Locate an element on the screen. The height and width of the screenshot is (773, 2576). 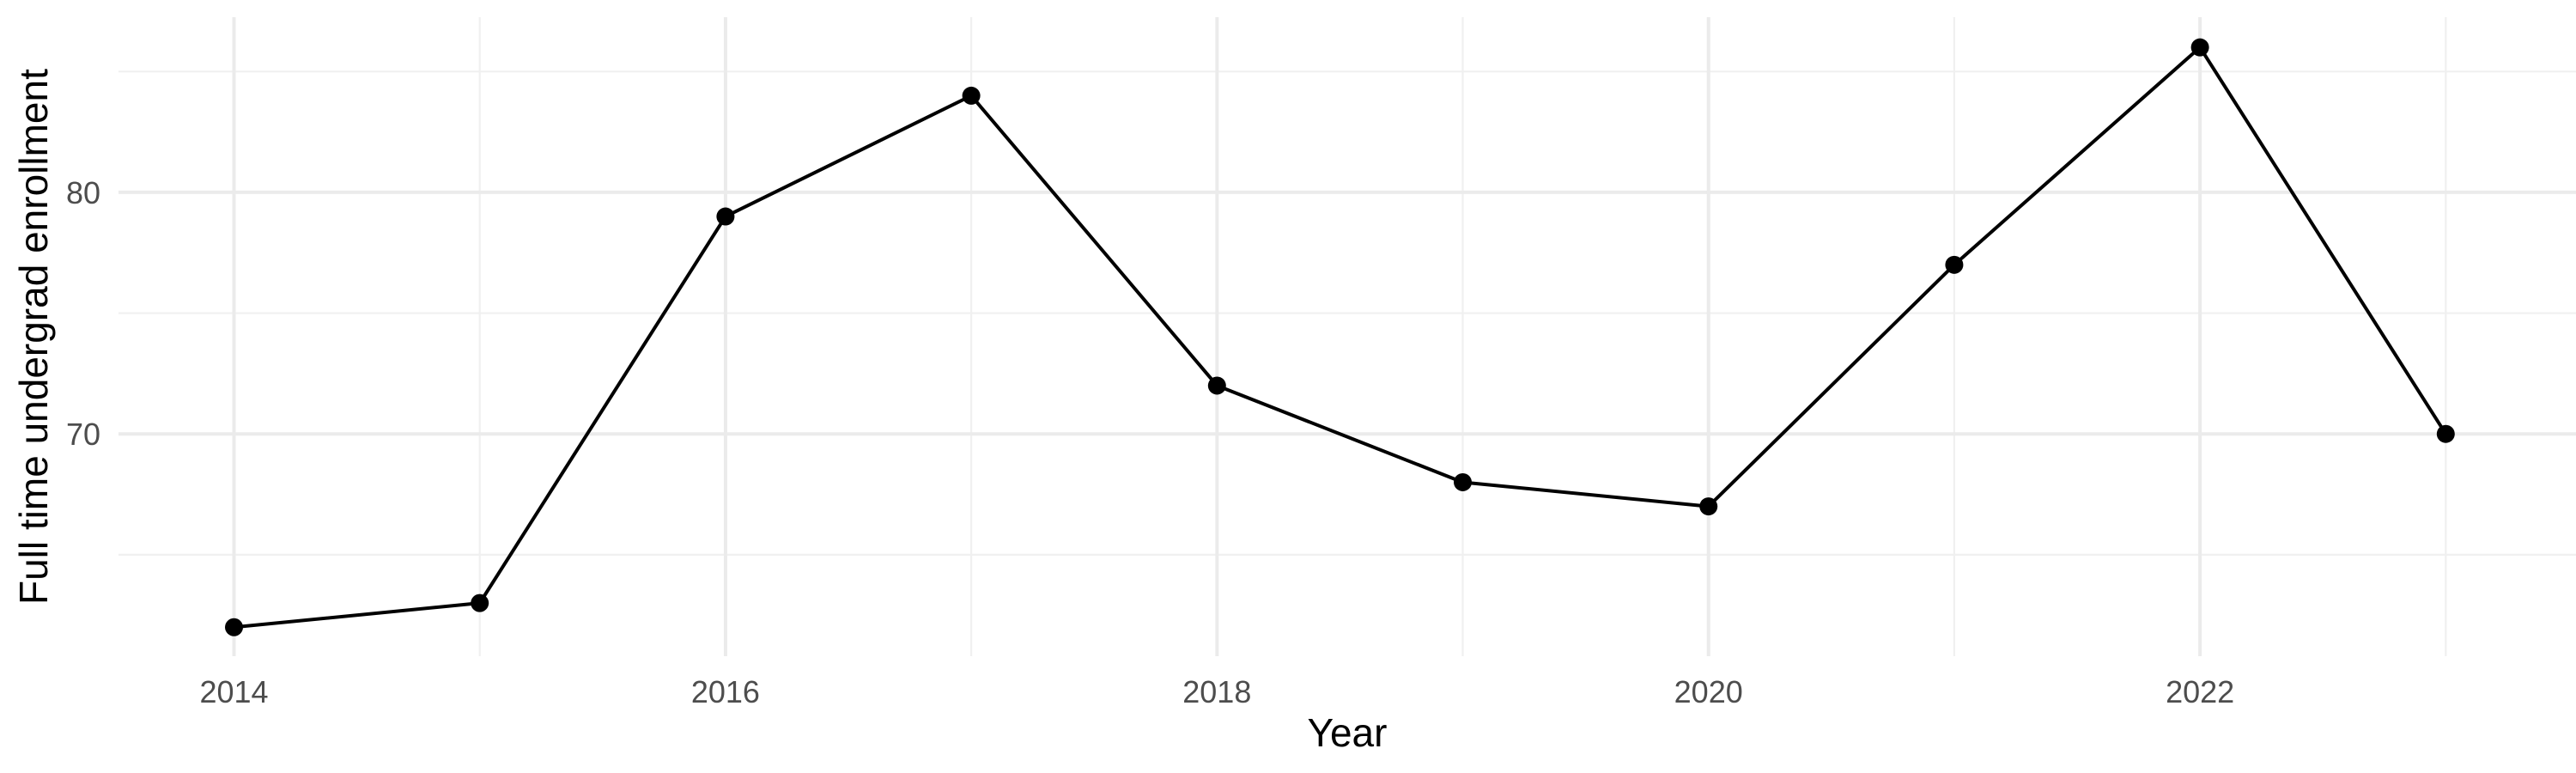
x-tick-label: 2020 is located at coordinates (1708, 691).